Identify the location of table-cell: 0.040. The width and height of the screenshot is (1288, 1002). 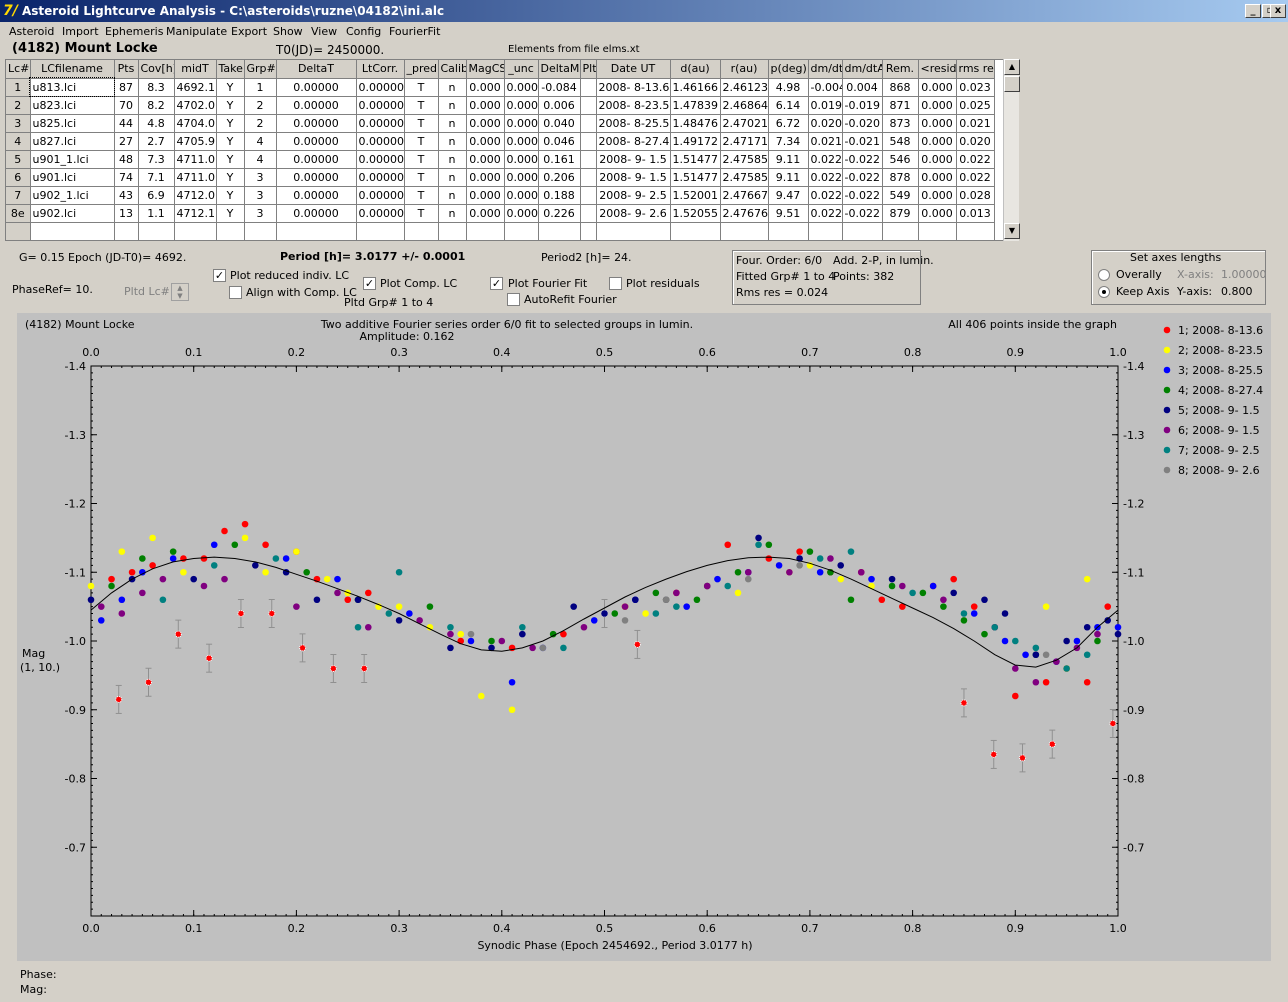
(559, 123).